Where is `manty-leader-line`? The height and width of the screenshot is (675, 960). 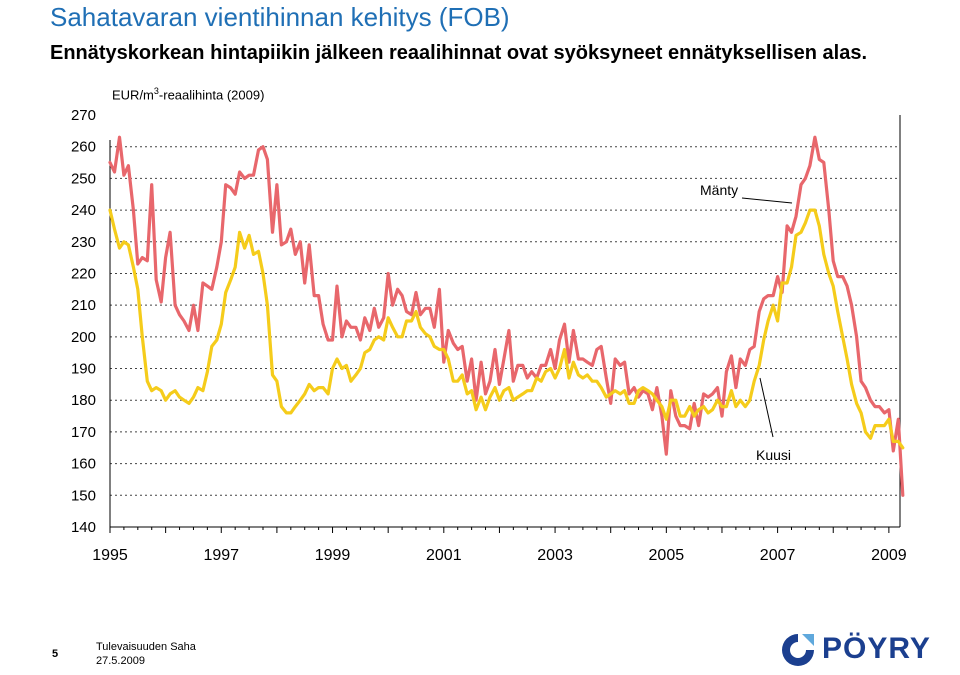
manty-leader-line is located at coordinates (767, 200).